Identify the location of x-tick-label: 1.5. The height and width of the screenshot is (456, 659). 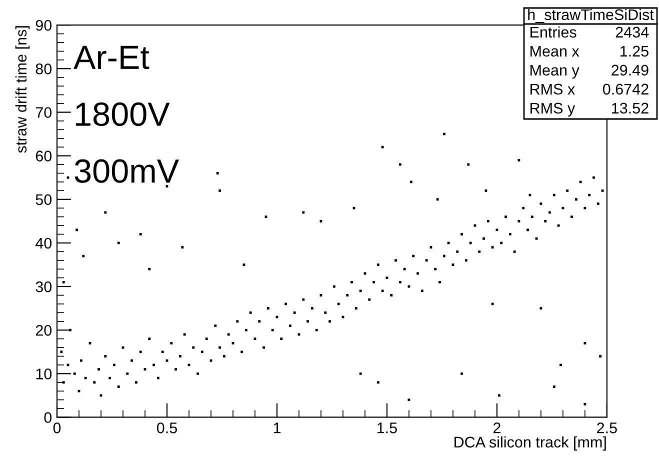
(387, 428).